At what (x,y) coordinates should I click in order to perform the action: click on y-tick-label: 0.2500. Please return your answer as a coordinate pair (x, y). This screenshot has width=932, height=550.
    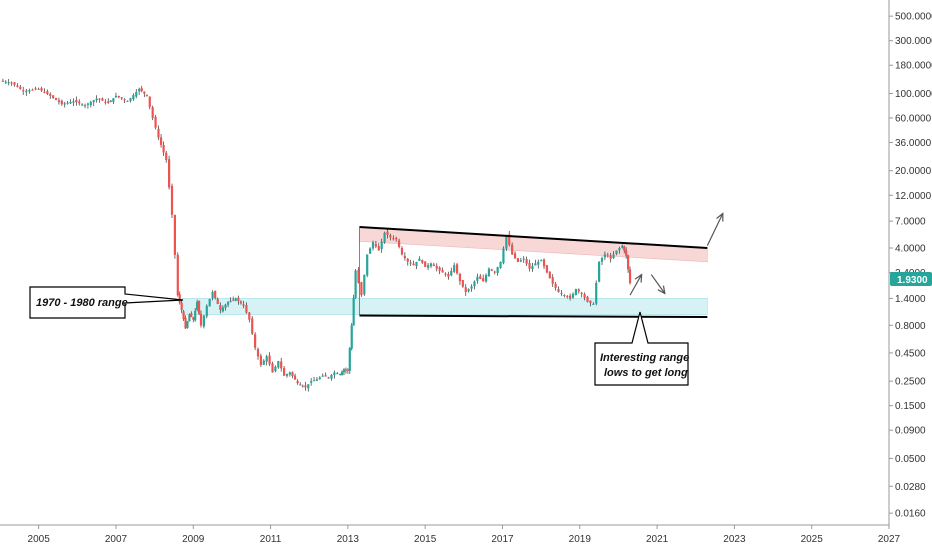
    Looking at the image, I should click on (910, 382).